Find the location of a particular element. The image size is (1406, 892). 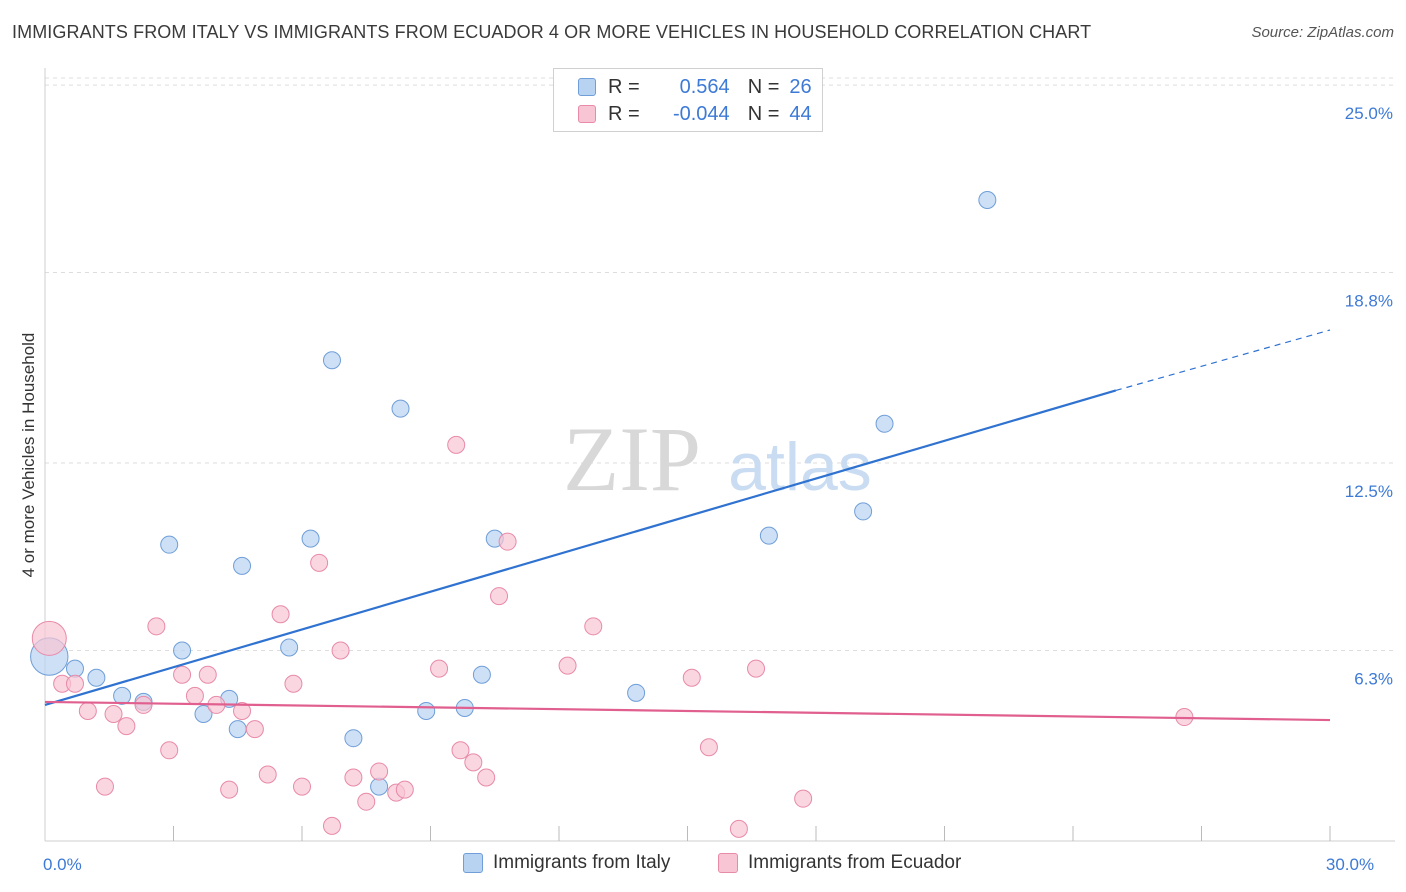

x-tick-label-0: 0.0% is located at coordinates (62, 864).